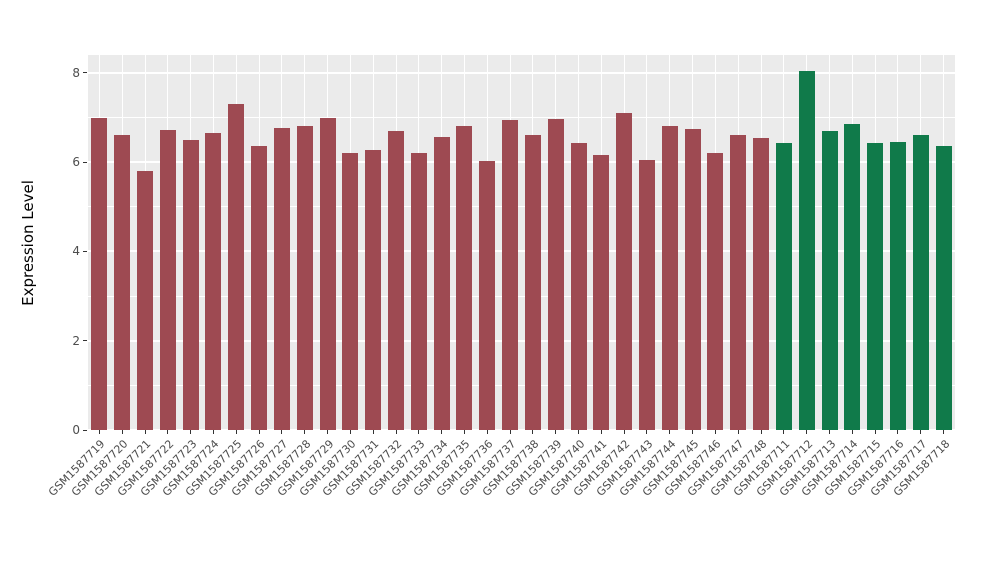 The image size is (1000, 580). I want to click on y-tick-label: 4, so click(76, 251).